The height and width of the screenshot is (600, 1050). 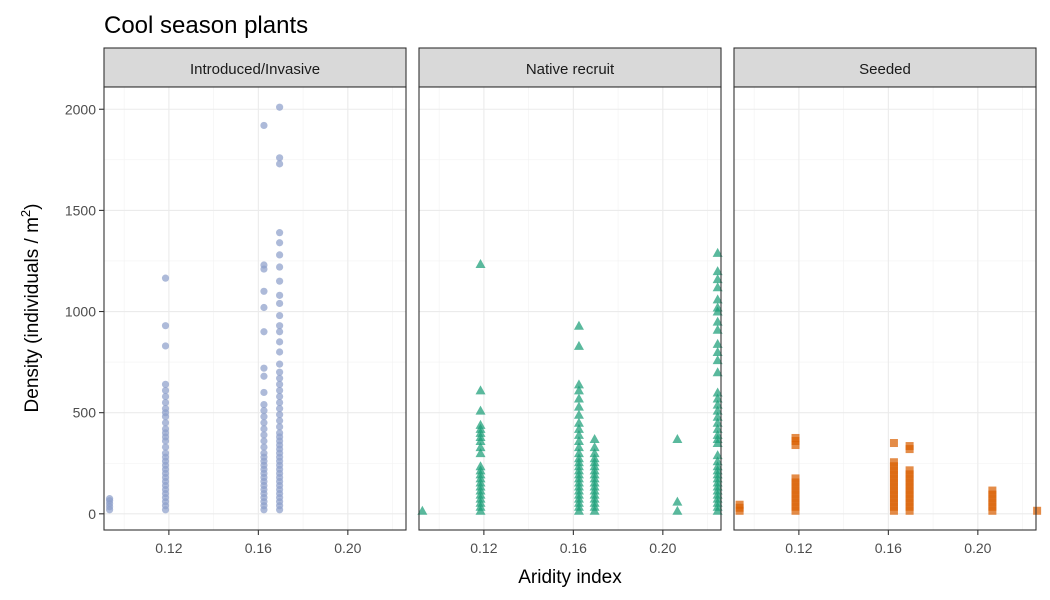 I want to click on y-axis-title-close: ), so click(x=32, y=207).